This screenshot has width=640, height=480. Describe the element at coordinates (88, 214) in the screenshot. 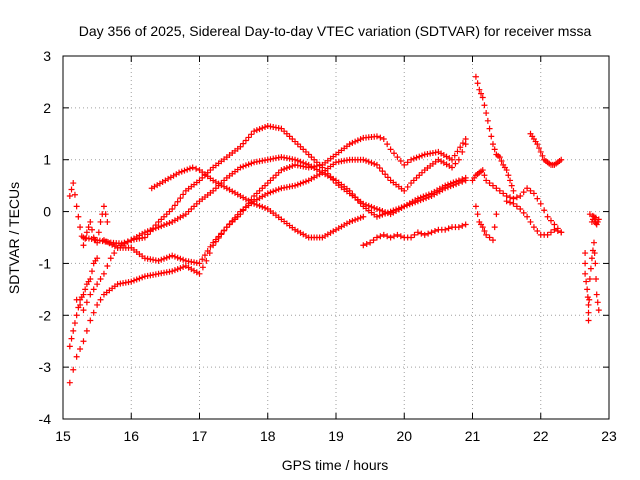

I see `series-track-g` at that location.